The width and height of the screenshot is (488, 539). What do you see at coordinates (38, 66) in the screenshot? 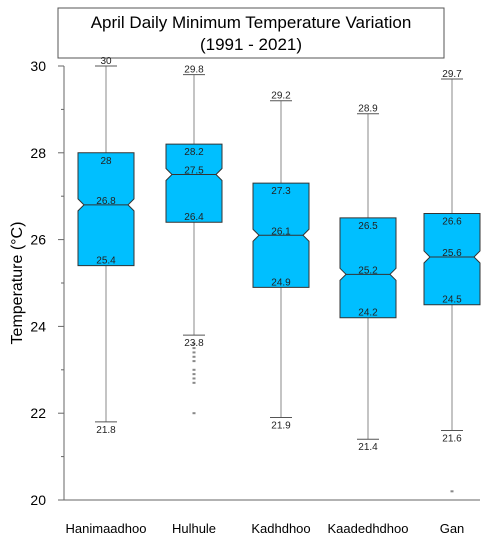
I see `y-tick-label: 30` at bounding box center [38, 66].